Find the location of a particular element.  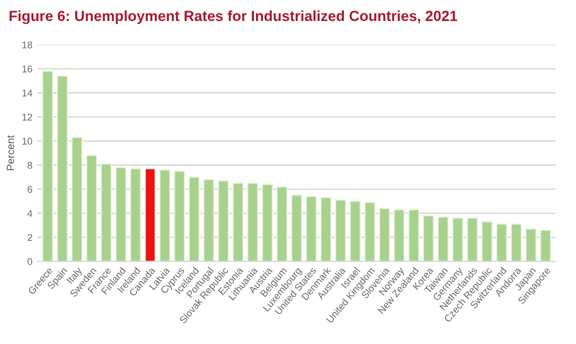

y-tick-label: 12 is located at coordinates (27, 117).